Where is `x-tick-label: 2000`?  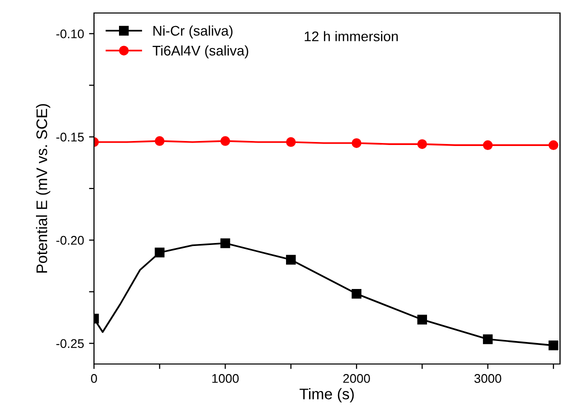
x-tick-label: 2000 is located at coordinates (356, 378).